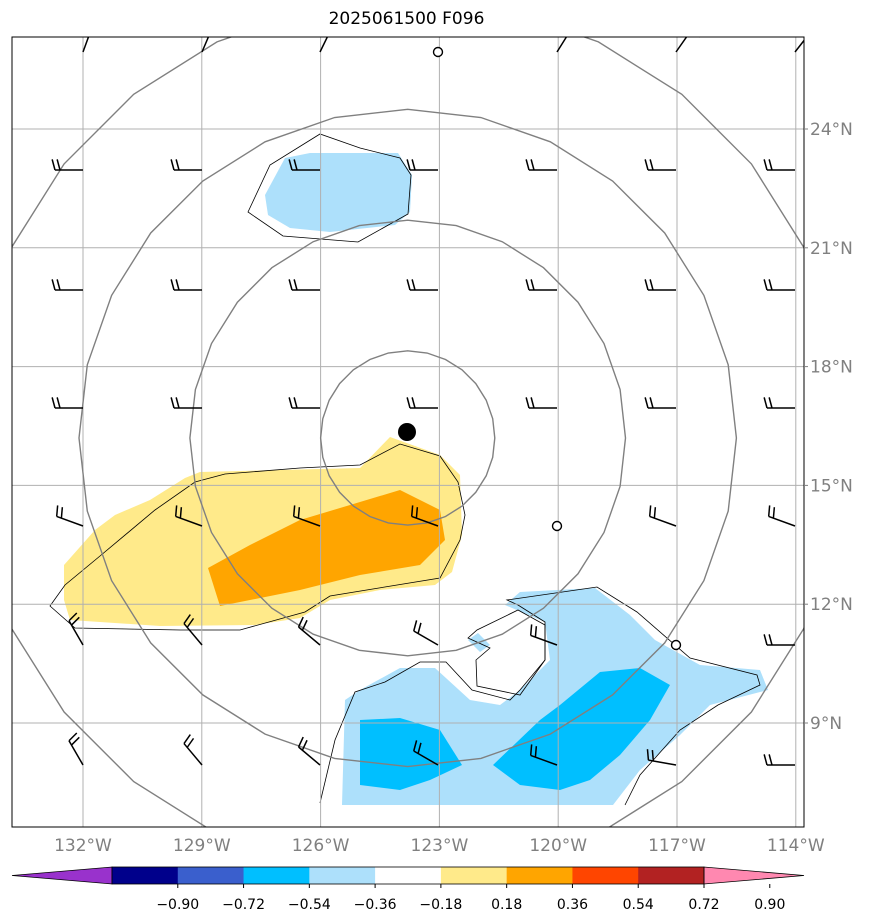 This screenshot has width=873, height=924. Describe the element at coordinates (828, 427) in the screenshot. I see `latitude-ticks: 24°N 21°N 18°N 15°N 12°N 9°N` at that location.